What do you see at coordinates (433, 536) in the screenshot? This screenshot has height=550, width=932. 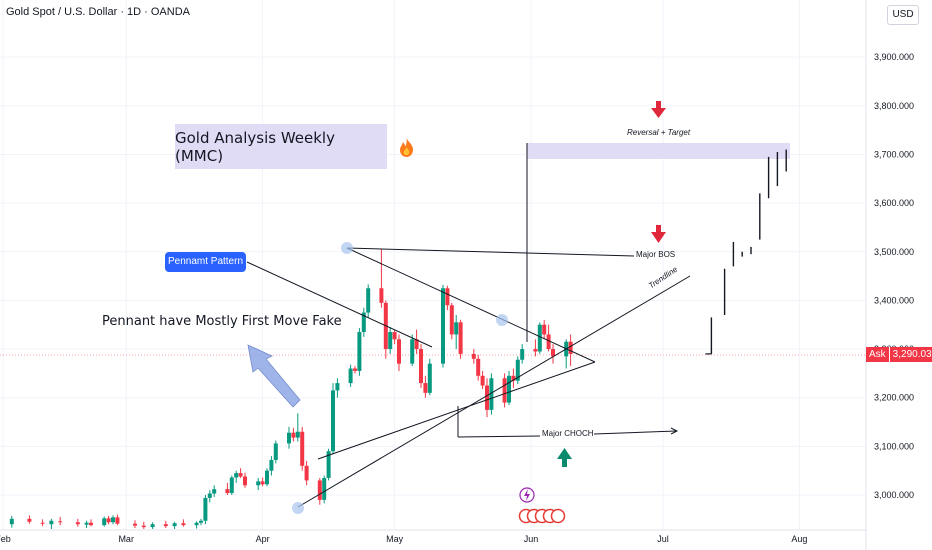 I see `x-axis: Feb Mar Apr May Jun Jul Aug` at bounding box center [433, 536].